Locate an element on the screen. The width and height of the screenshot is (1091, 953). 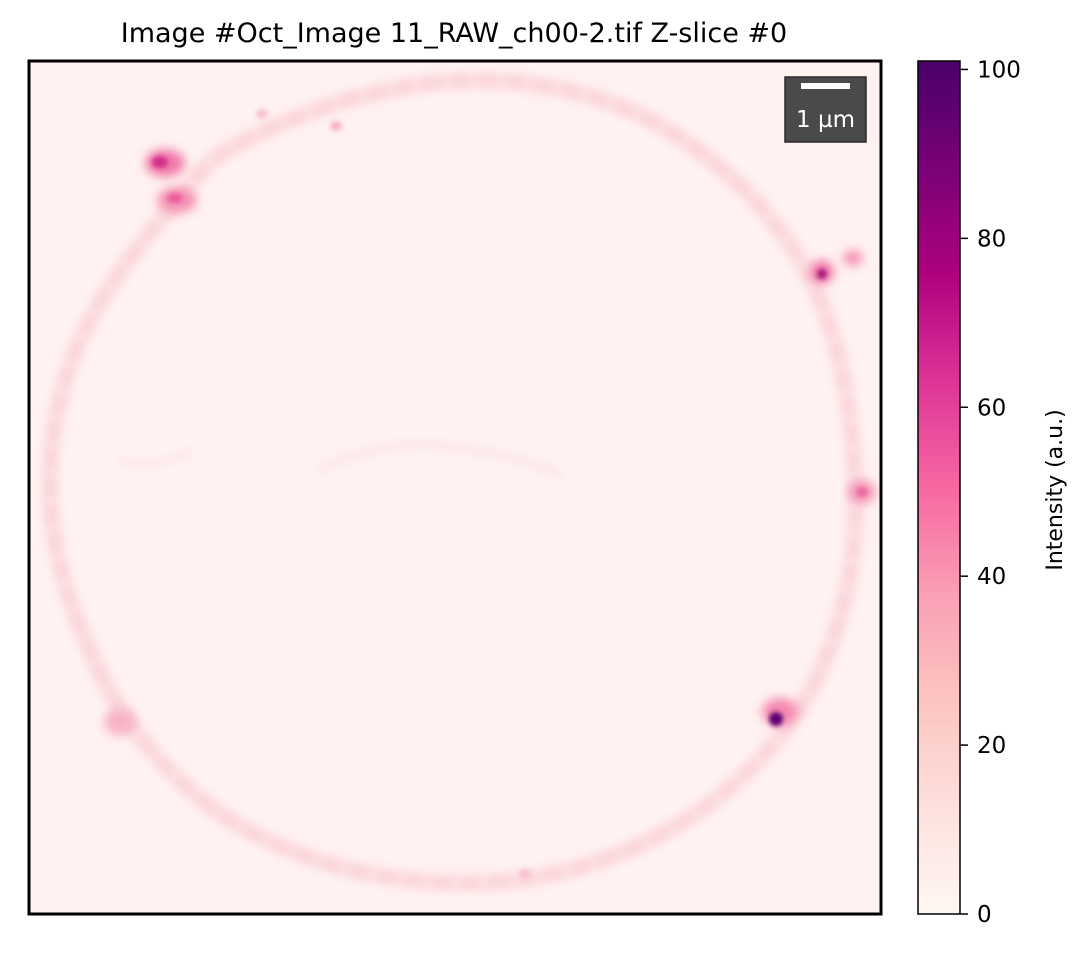
punctum-lower-left is located at coordinates (120, 722).